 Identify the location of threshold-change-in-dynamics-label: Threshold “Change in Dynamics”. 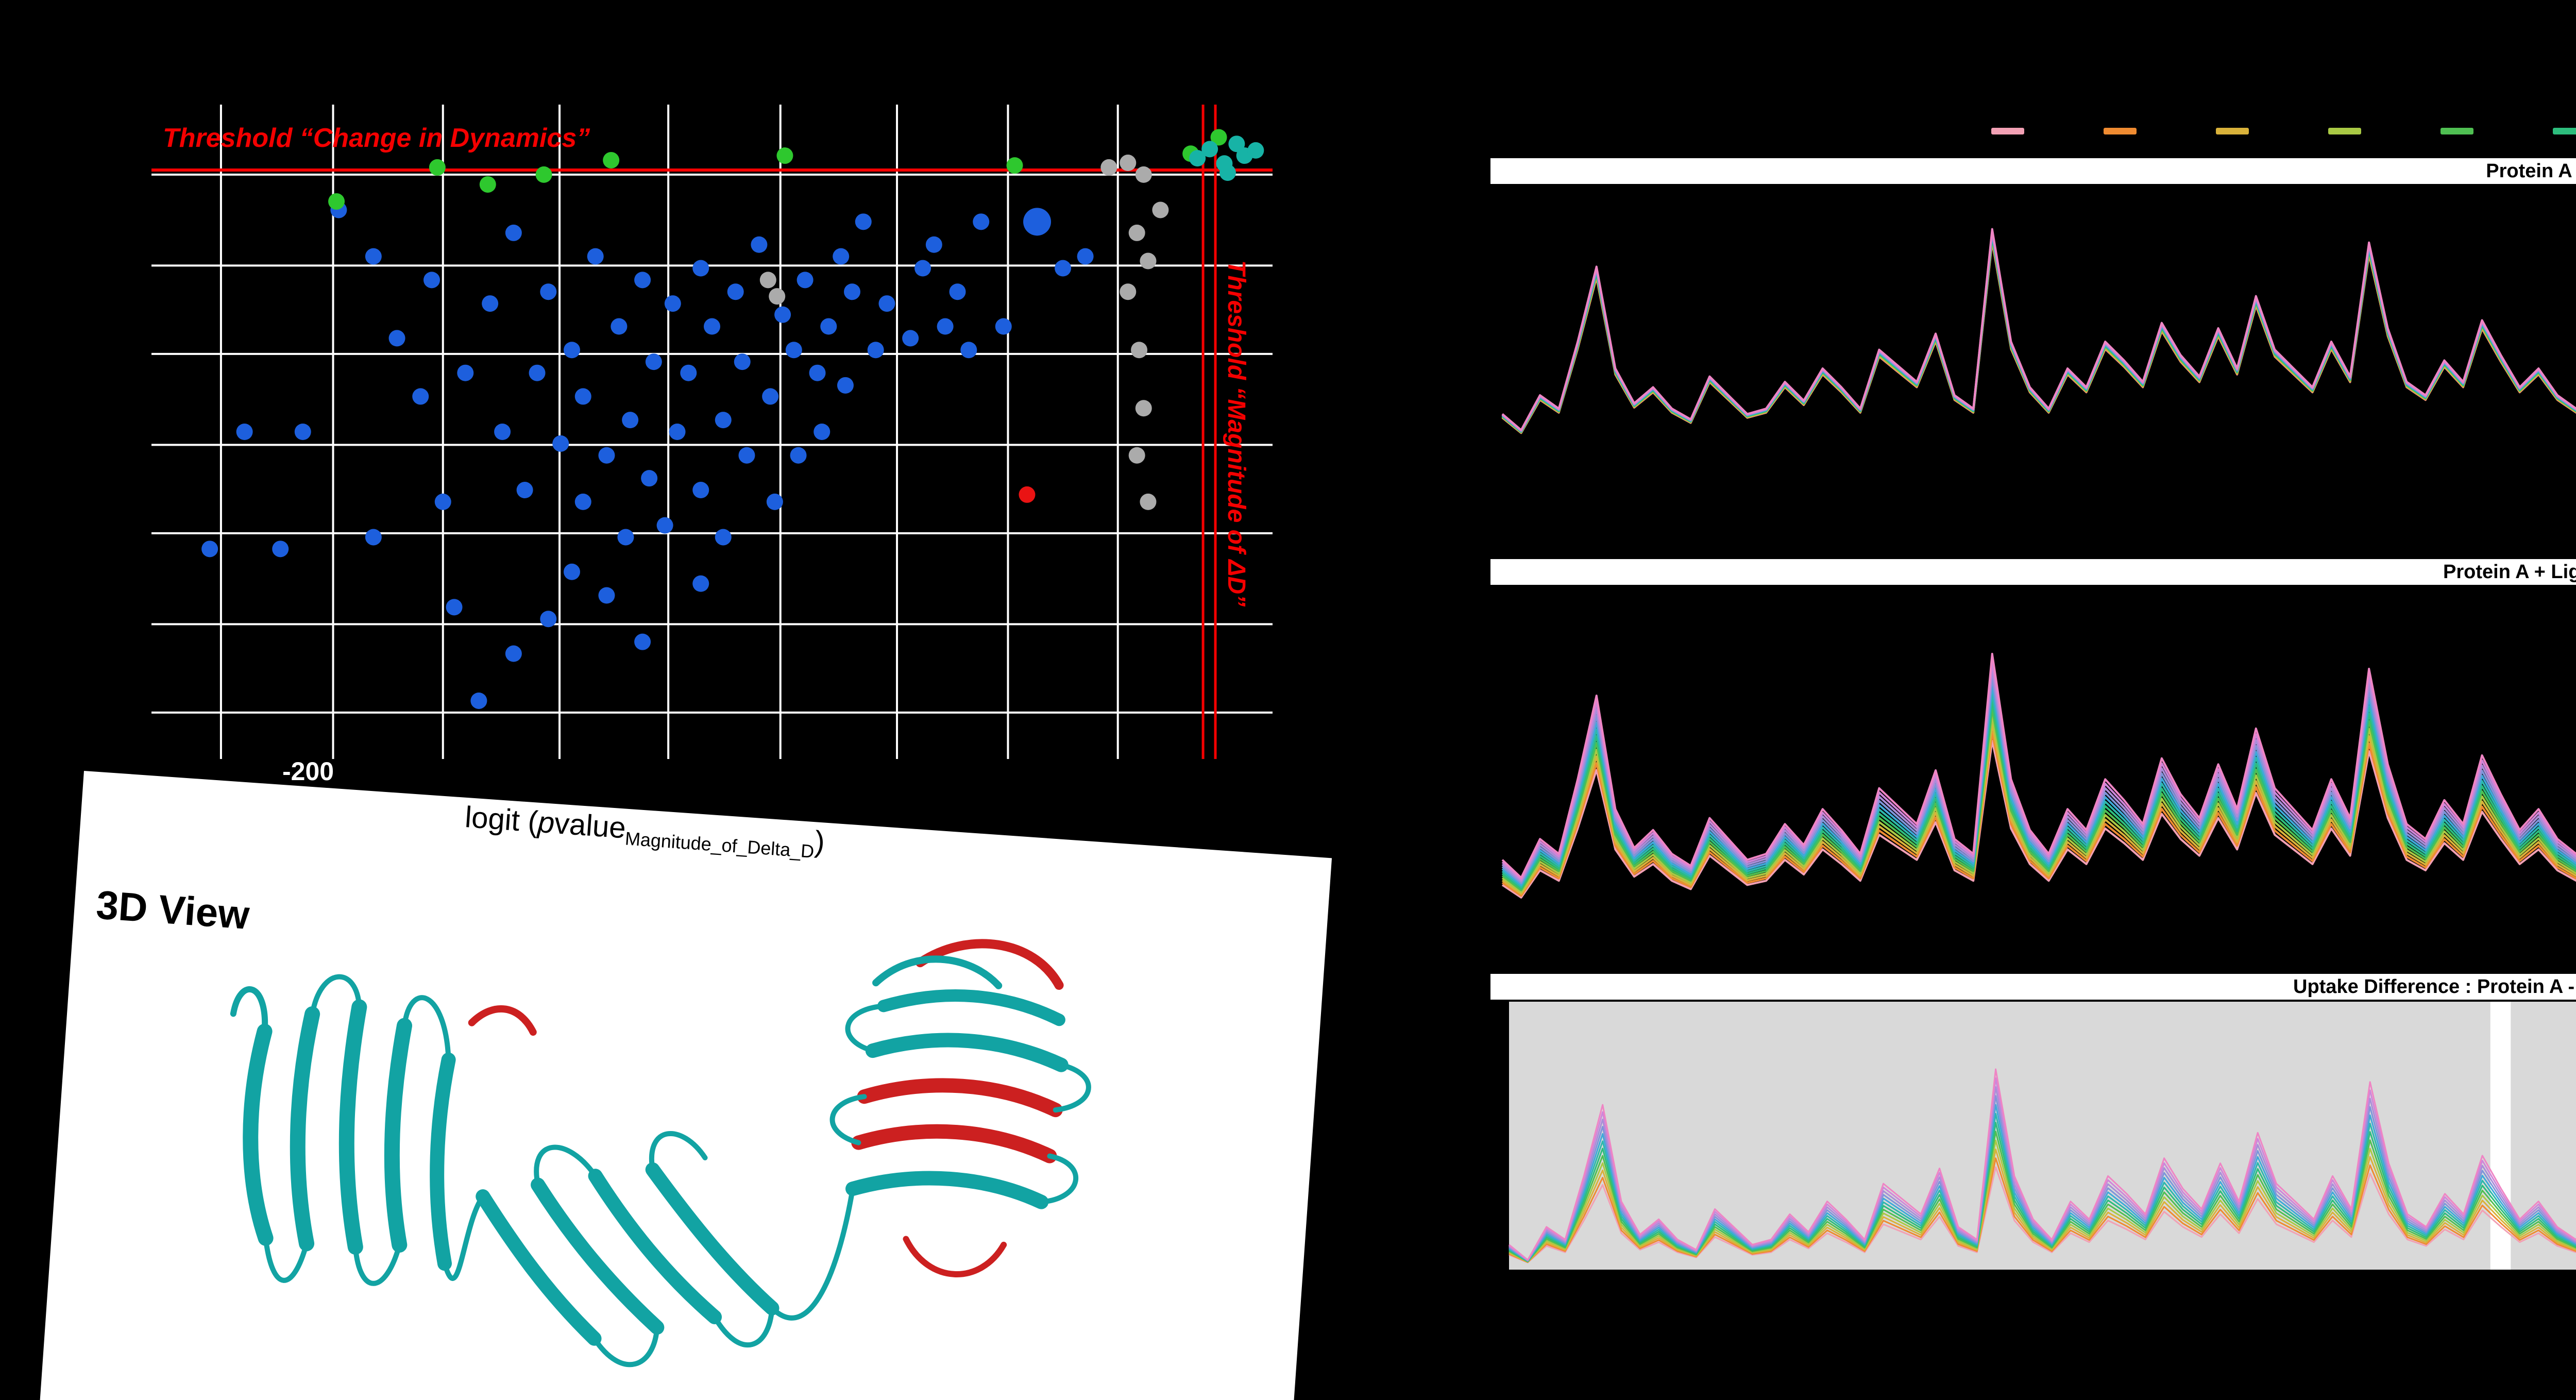
(376, 138).